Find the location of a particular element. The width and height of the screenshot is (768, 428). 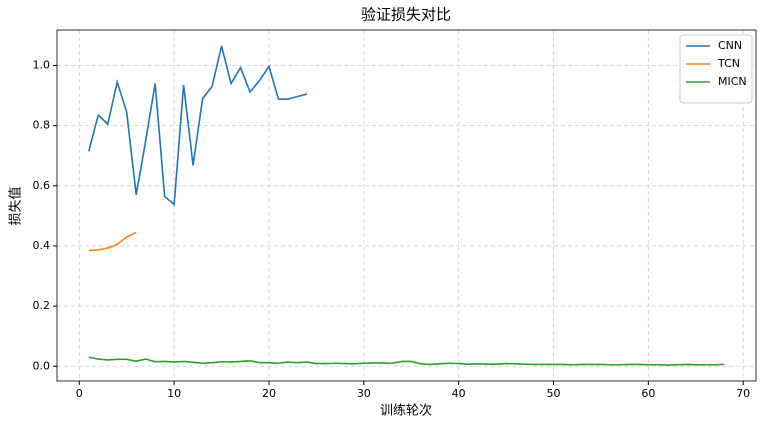

y-tick-label: 0.2 is located at coordinates (42, 305).